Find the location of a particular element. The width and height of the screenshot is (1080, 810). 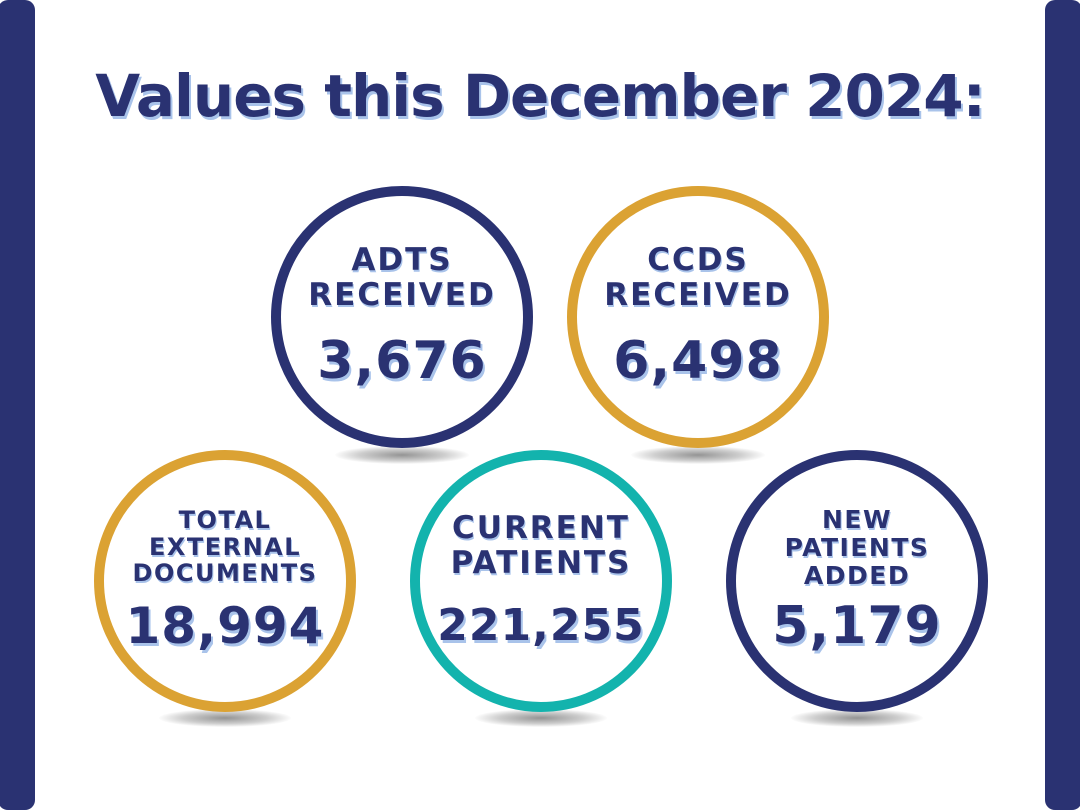

stat-circle-current-patients: CURRENT PATIENTS 221,255 is located at coordinates (541, 581).